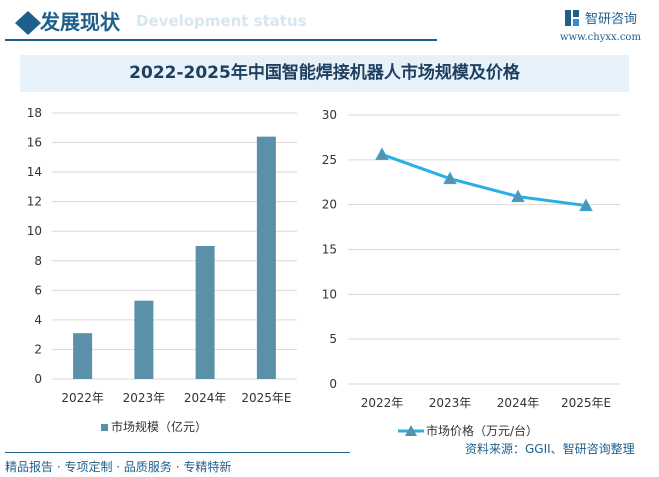 The width and height of the screenshot is (659, 477). Describe the element at coordinates (333, 339) in the screenshot. I see `y-tick-label: 5` at that location.